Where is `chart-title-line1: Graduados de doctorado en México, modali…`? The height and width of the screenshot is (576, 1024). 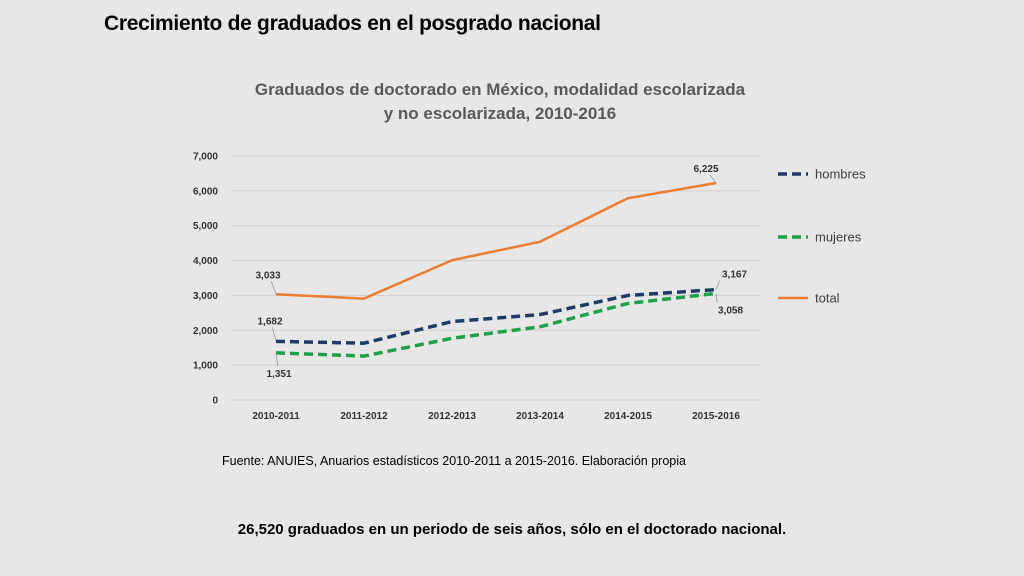
chart-title-line1: Graduados de doctorado en México, modali… is located at coordinates (500, 89).